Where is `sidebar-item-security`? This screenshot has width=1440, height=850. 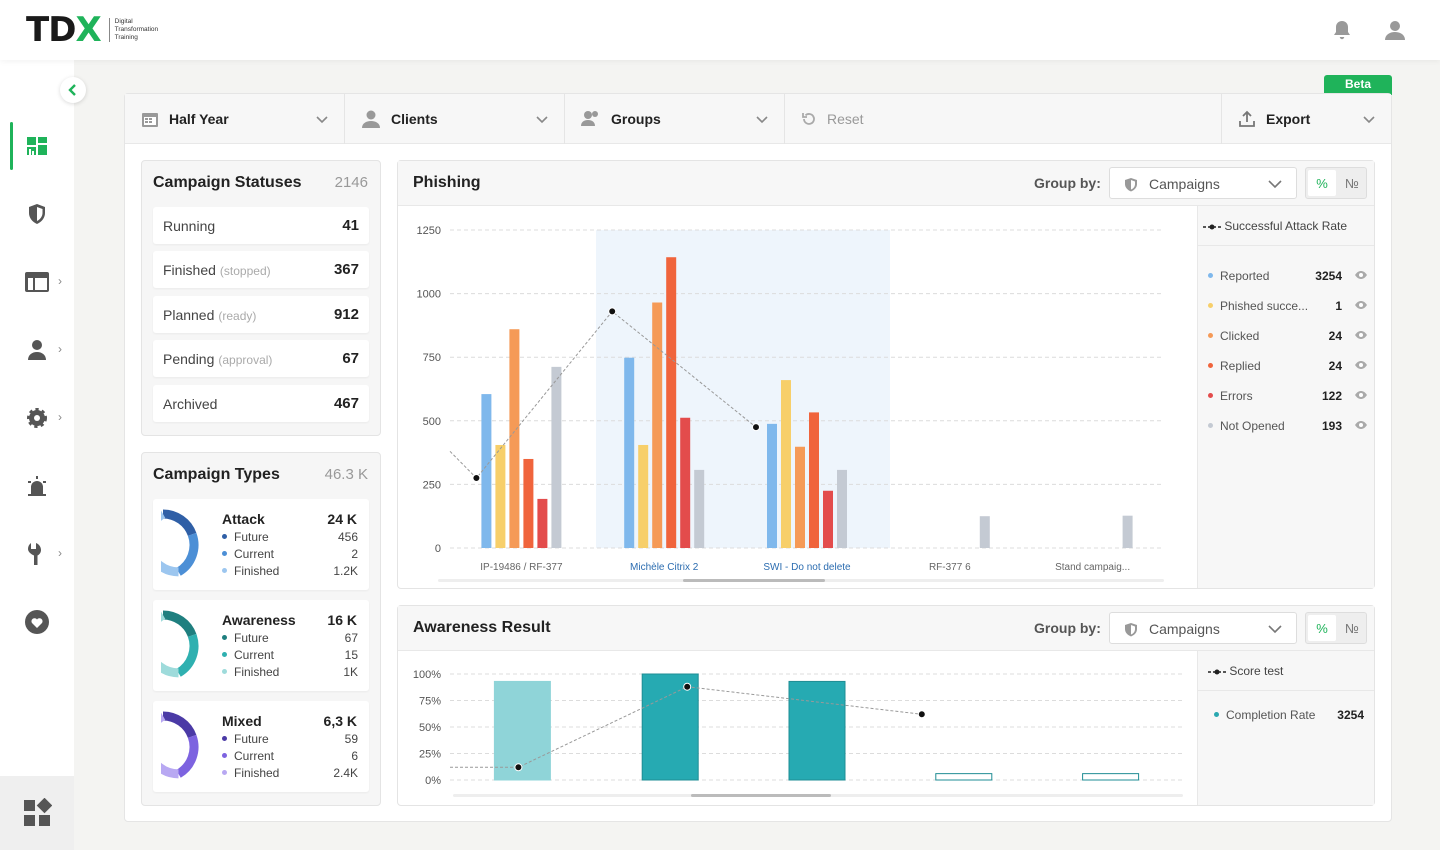
sidebar-item-security is located at coordinates (37, 214).